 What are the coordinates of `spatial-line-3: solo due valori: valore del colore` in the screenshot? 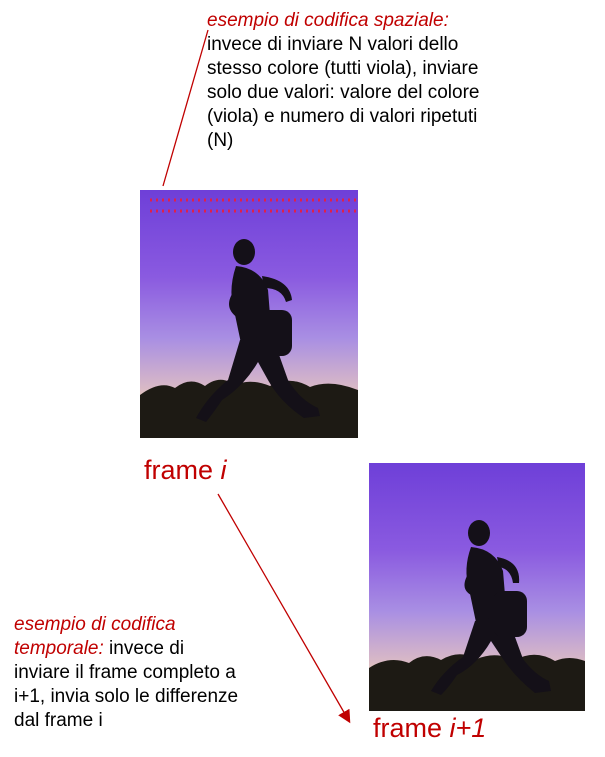 It's located at (343, 92).